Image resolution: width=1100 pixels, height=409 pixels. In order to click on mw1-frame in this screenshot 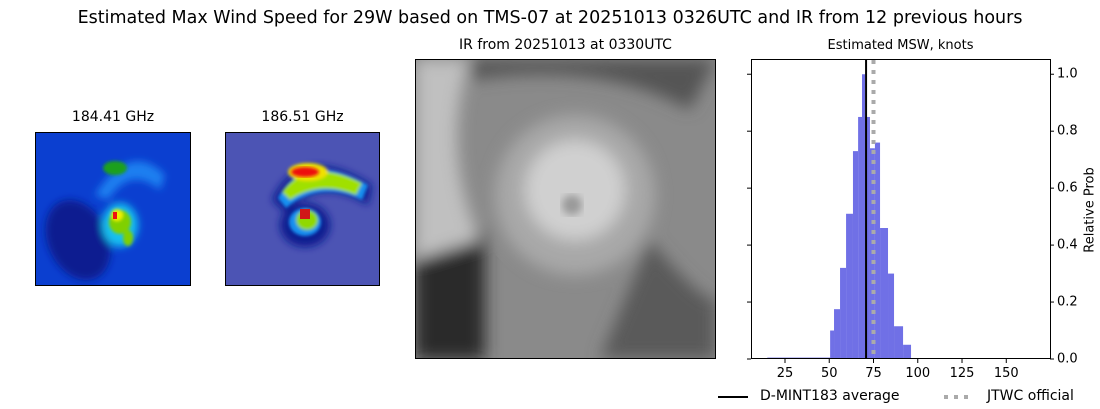, I will do `click(113, 209)`.